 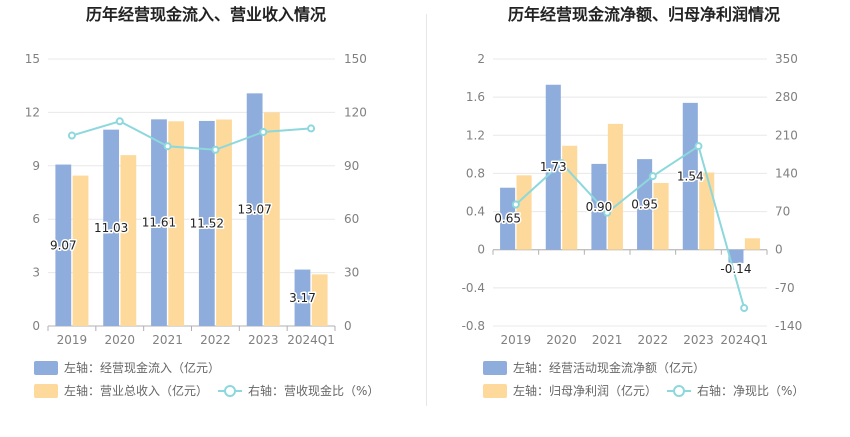 I want to click on legend-item: 右轴：营收现金比（%）, so click(x=298, y=390).